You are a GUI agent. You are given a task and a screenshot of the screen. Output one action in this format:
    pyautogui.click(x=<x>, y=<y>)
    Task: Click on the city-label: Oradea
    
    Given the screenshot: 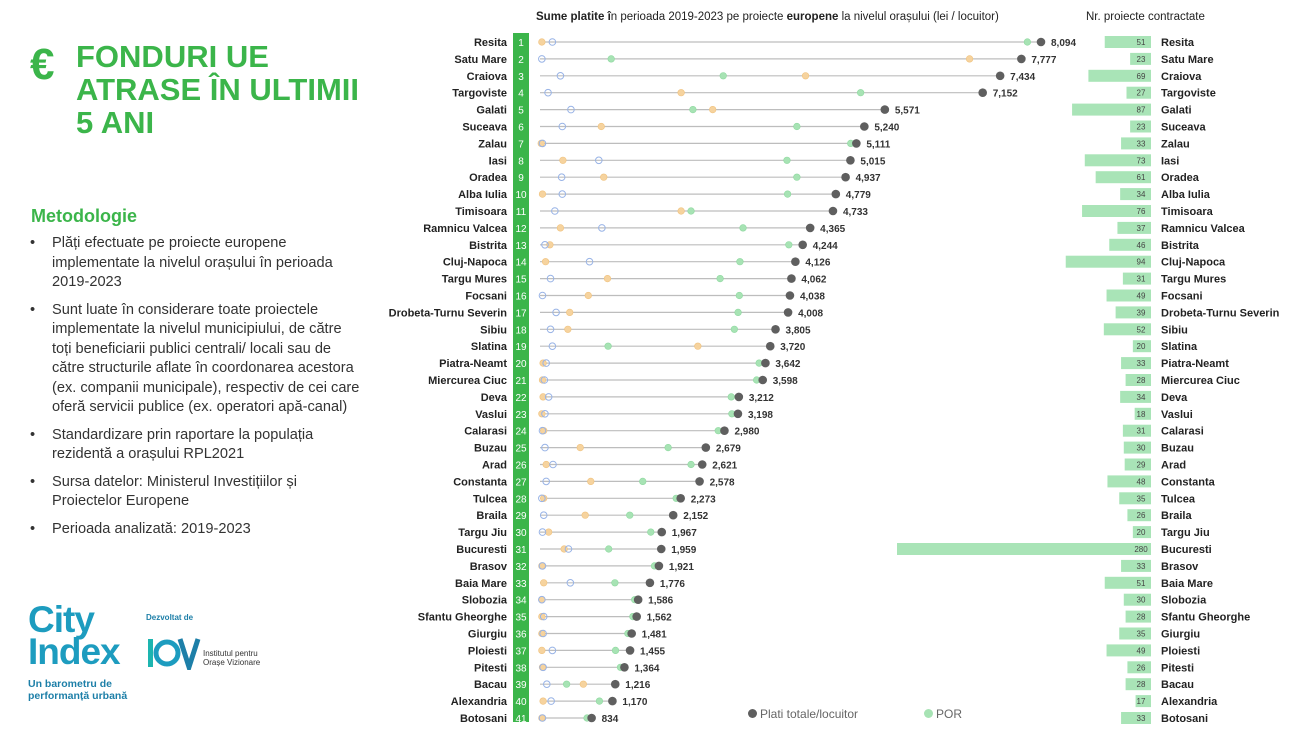 What is the action you would take?
    pyautogui.click(x=488, y=178)
    